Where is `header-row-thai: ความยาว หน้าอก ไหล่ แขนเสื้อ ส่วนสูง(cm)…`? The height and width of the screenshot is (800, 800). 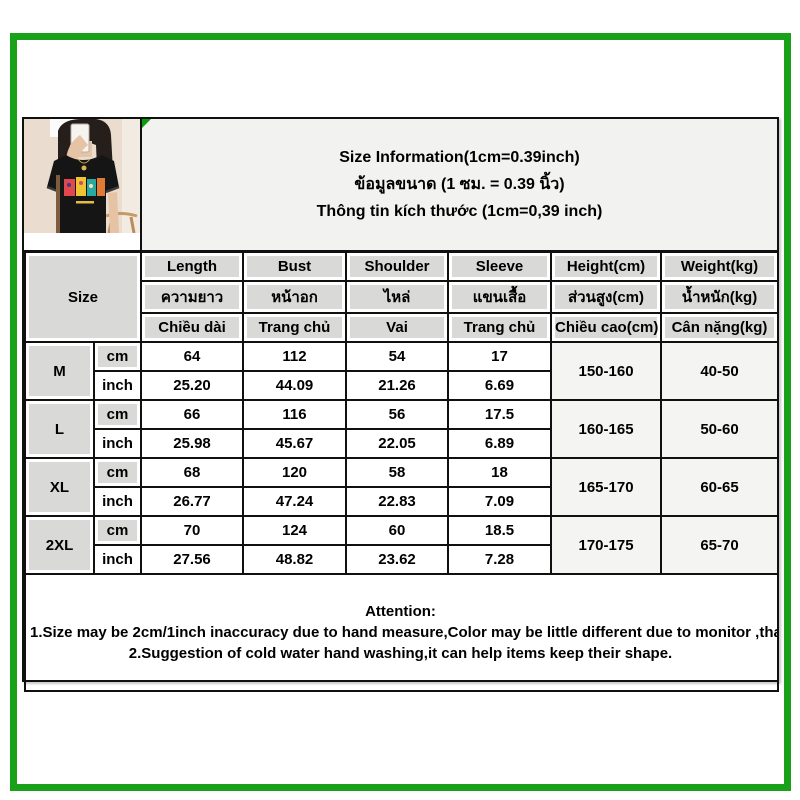
header-row-thai: ความยาว หน้าอก ไหล่ แขนเสื้อ ส่วนสูง(cm)… is located at coordinates (402, 297).